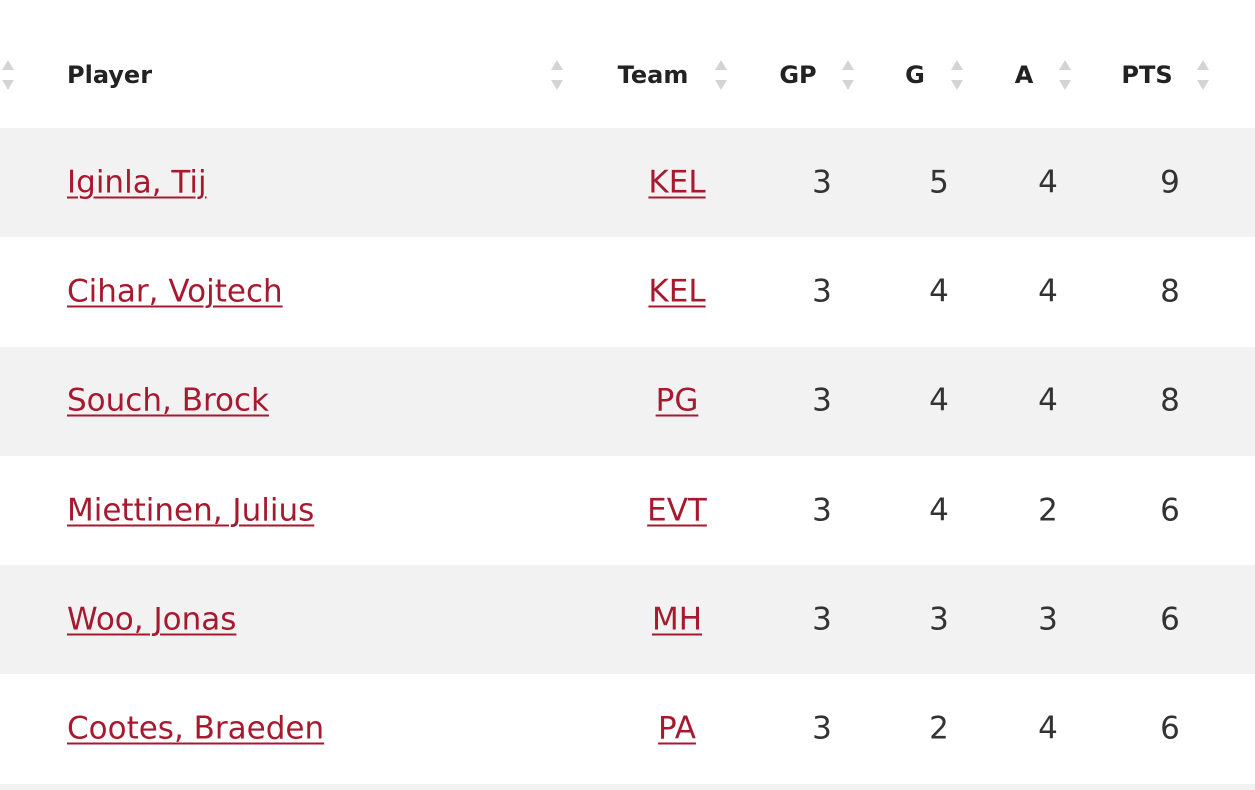 Image resolution: width=1255 pixels, height=790 pixels. Describe the element at coordinates (1024, 75) in the screenshot. I see `column-header: A` at that location.